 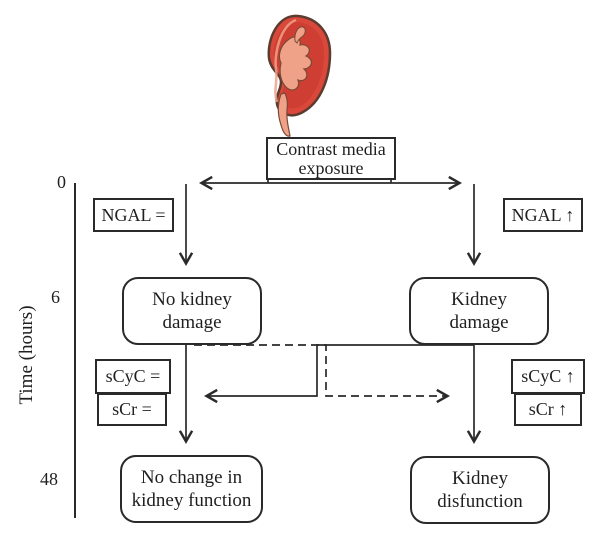 I want to click on scr-equal-box: sCr =, so click(x=132, y=409).